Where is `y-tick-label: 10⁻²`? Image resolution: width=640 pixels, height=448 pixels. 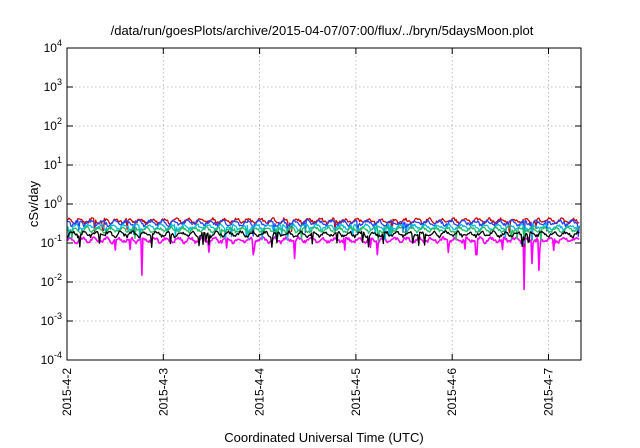
y-tick-label: 10⁻² is located at coordinates (51, 280).